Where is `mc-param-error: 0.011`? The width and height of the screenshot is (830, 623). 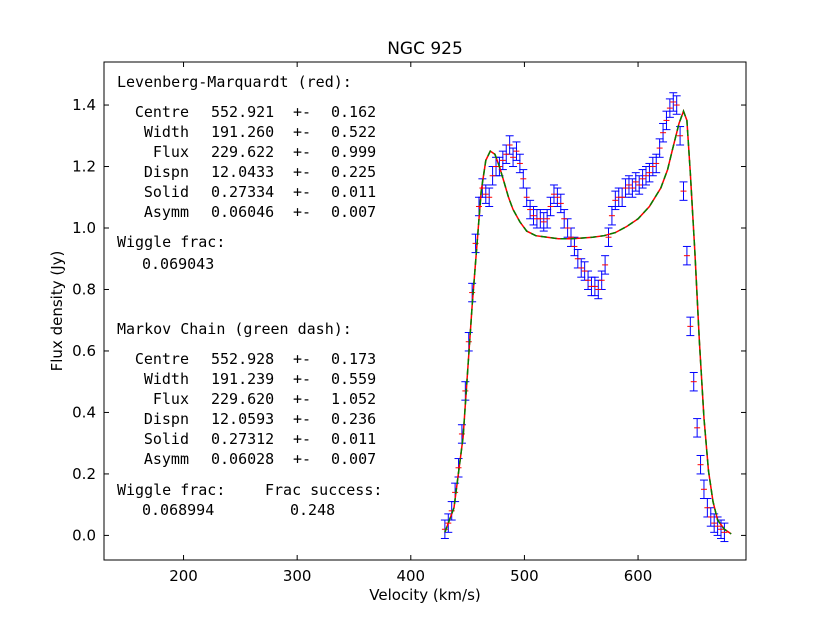 mc-param-error: 0.011 is located at coordinates (353, 439).